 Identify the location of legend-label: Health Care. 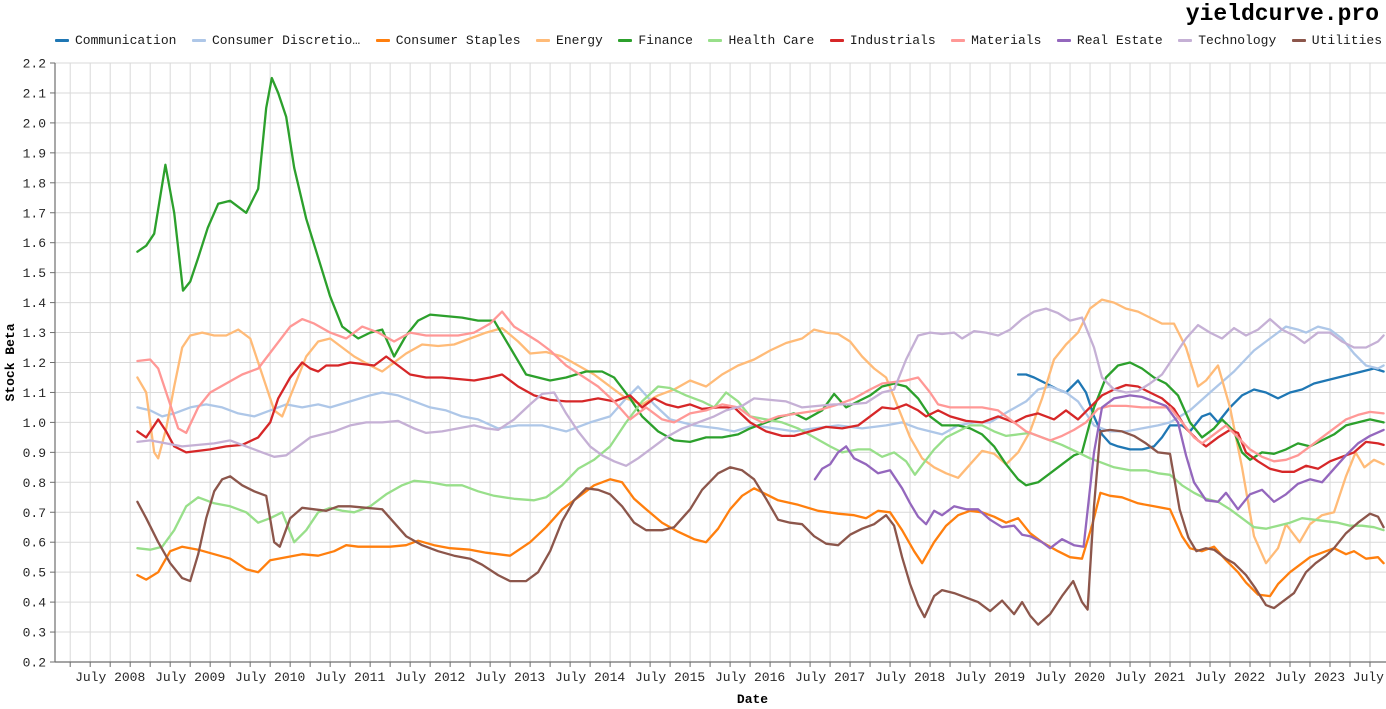
(771, 40).